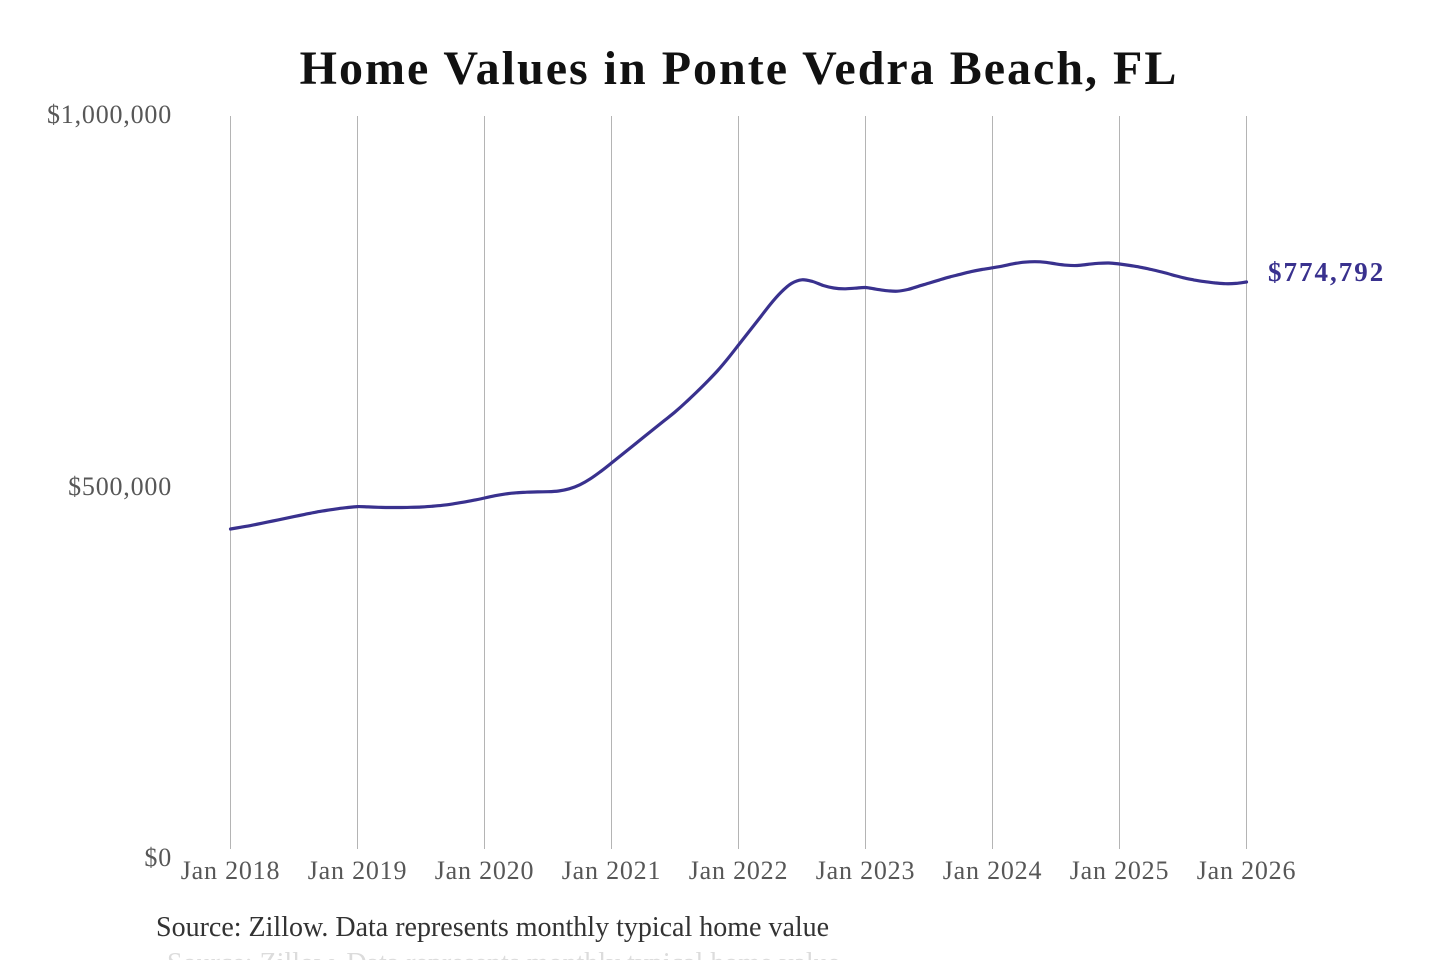  I want to click on svg-text: Jan 2021, so click(612, 870).